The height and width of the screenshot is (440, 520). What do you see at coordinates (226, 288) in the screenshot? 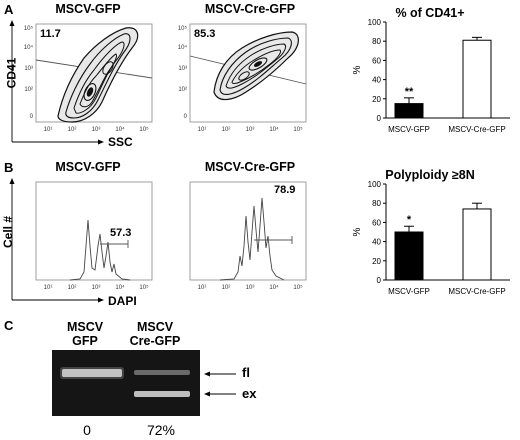
I see `flow-b2-xtick: 10²` at bounding box center [226, 288].